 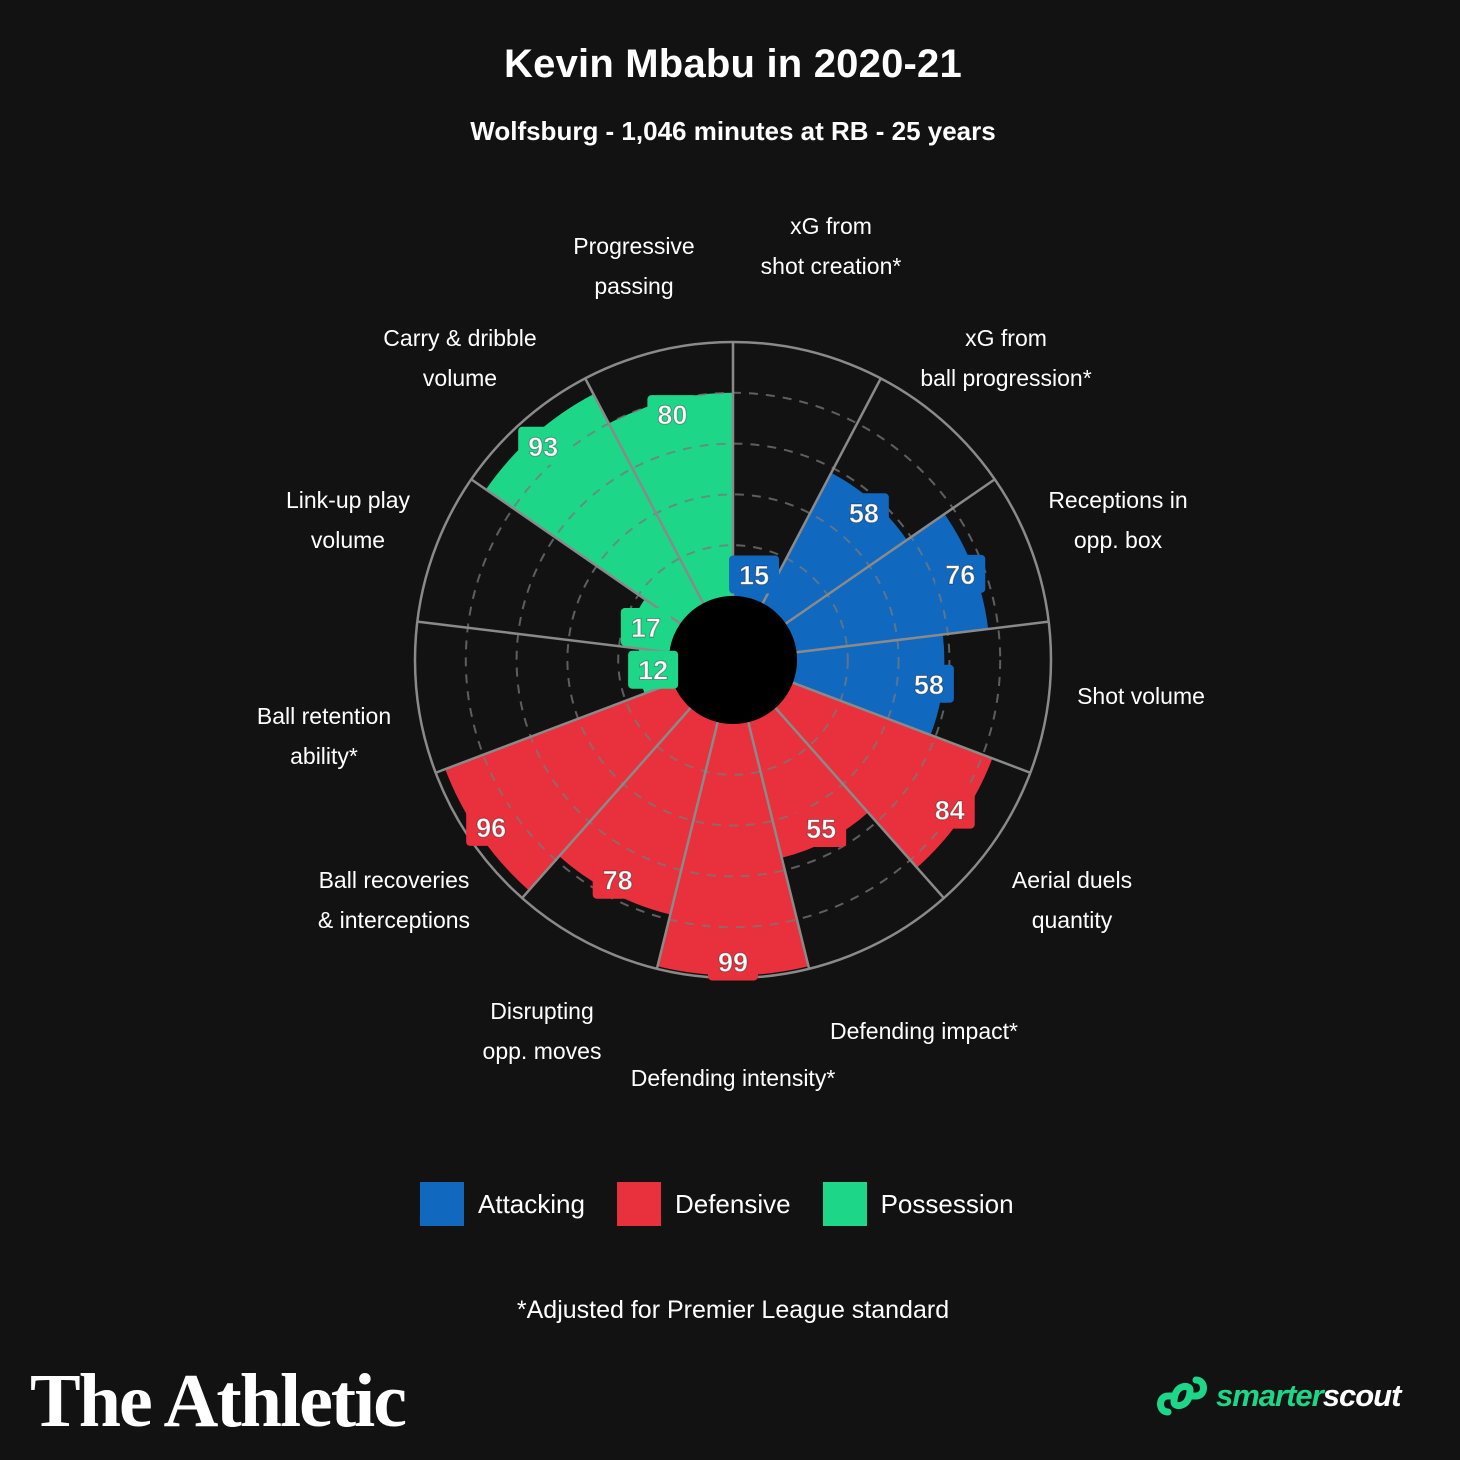 I want to click on value-label-7: 78, so click(x=618, y=880).